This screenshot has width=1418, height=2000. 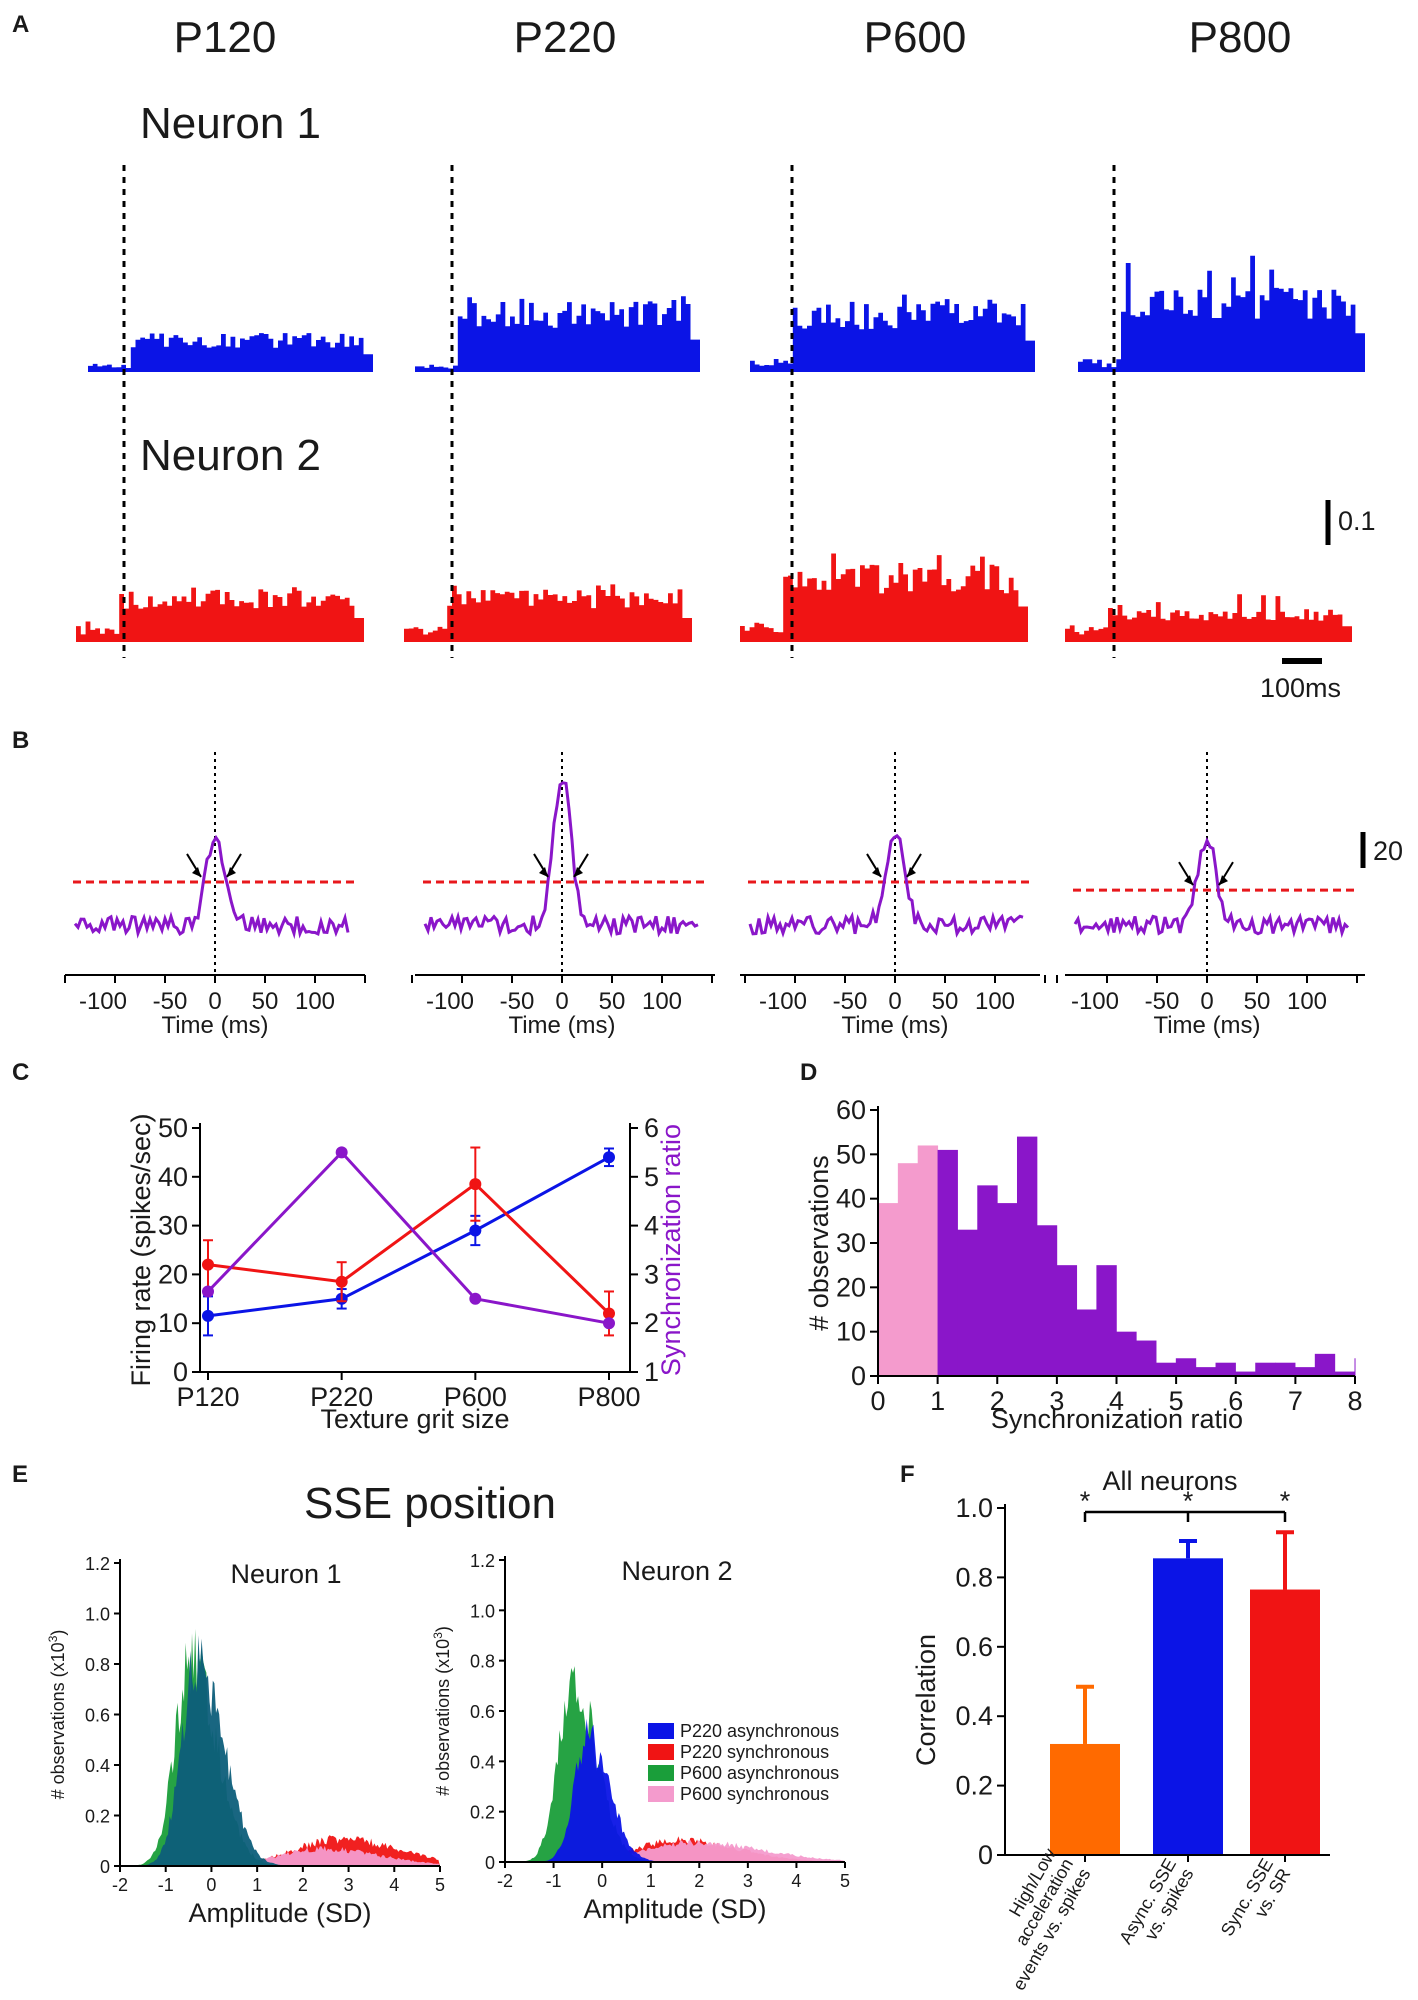 I want to click on psth-1-p220, so click(x=557, y=334).